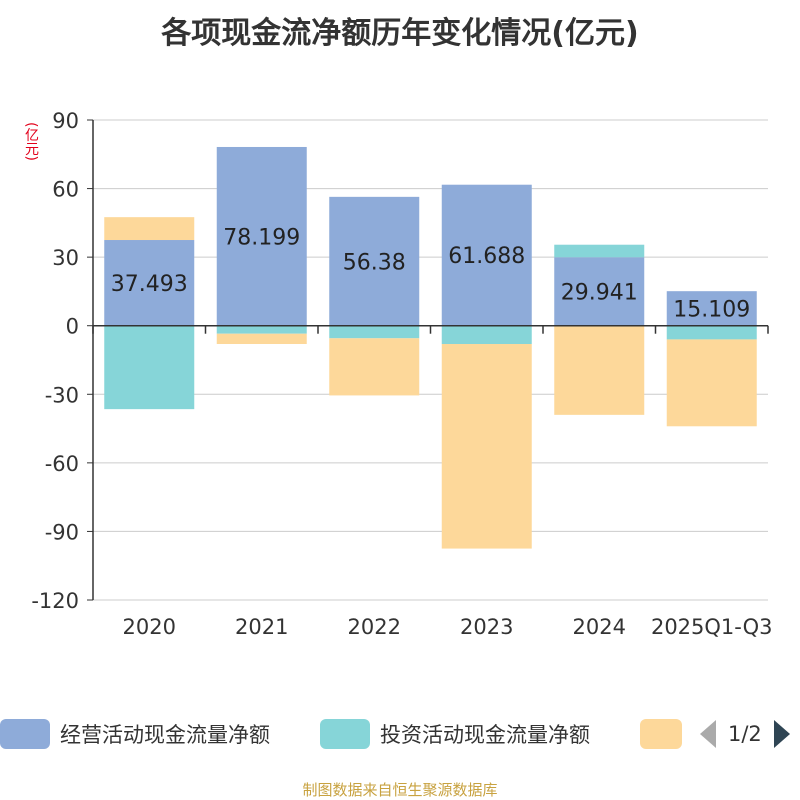 The width and height of the screenshot is (800, 800). I want to click on bar-series2-2024, so click(599, 370).